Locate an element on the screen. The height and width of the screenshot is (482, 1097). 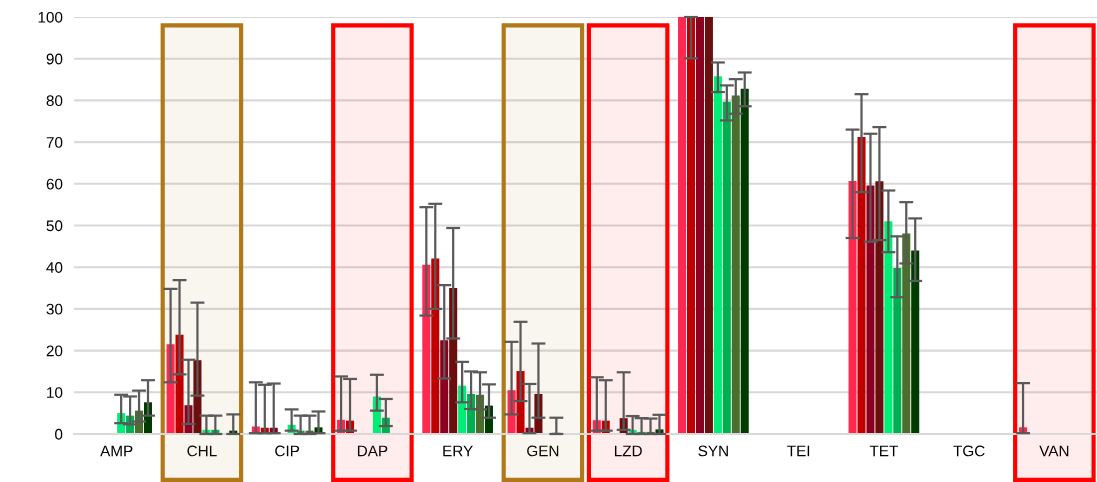
x-tick-label: CHL is located at coordinates (202, 451).